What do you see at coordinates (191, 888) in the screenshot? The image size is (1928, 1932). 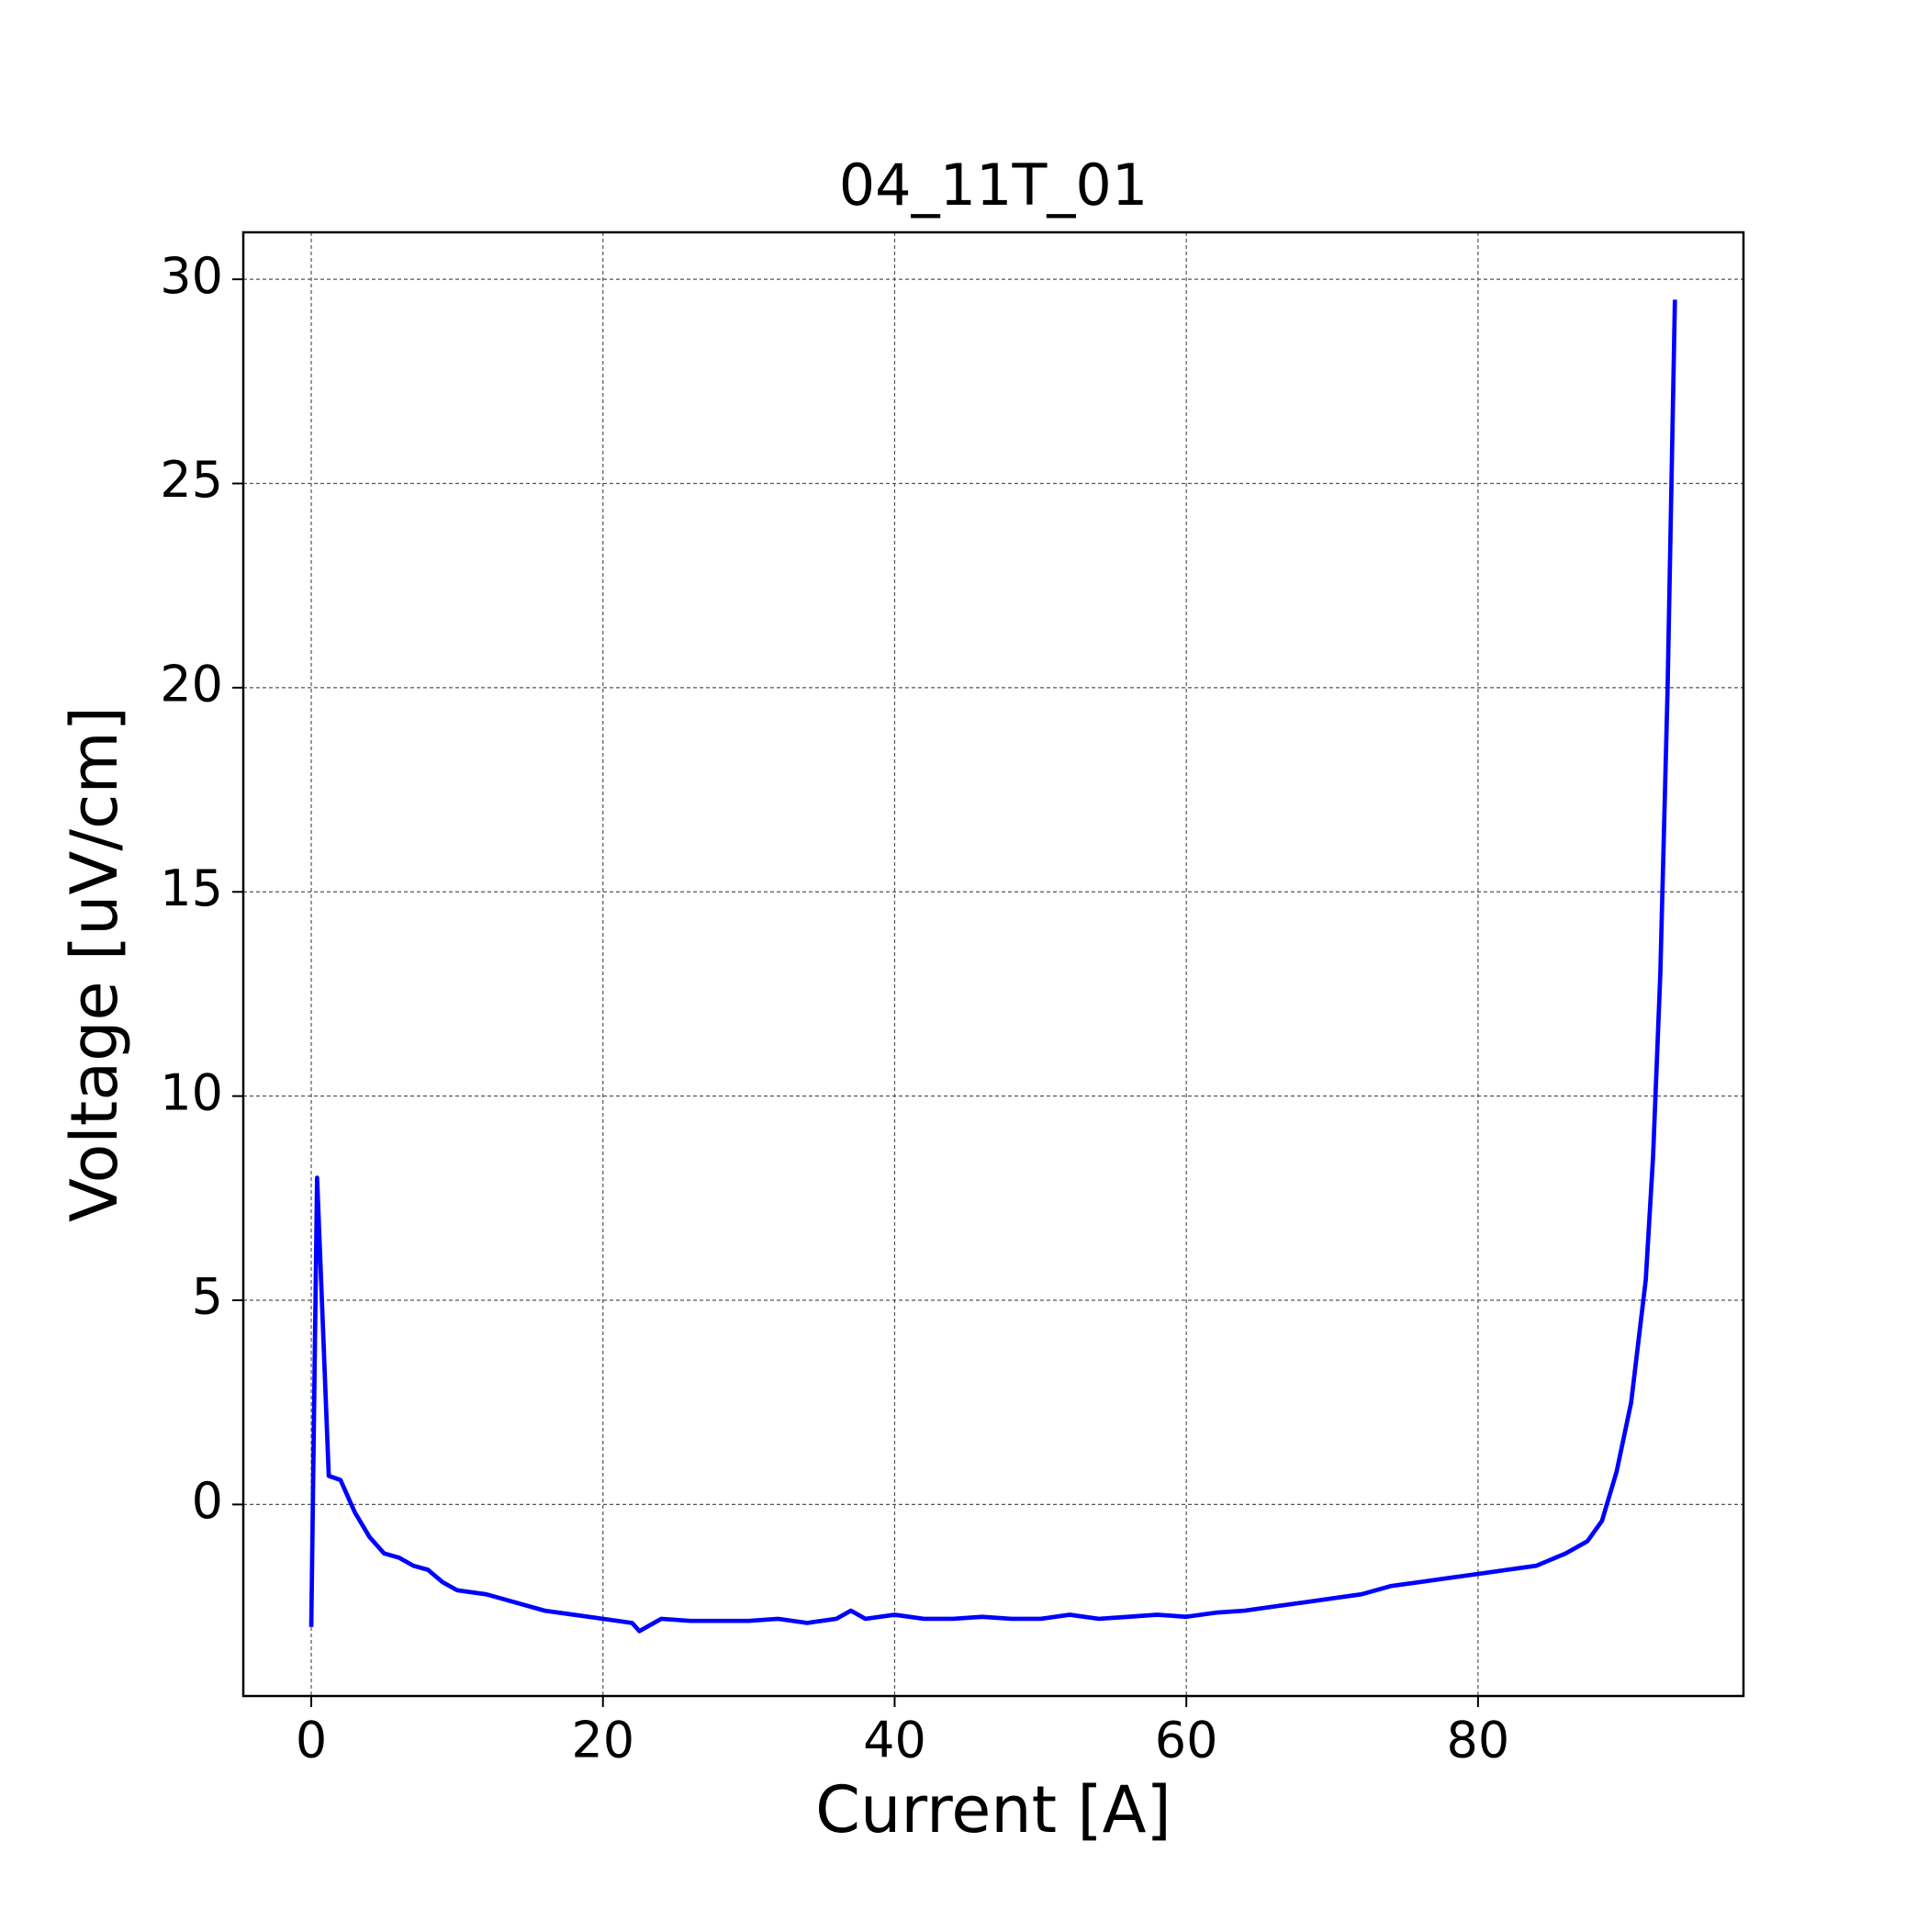 I see `y-tick-label: 15` at bounding box center [191, 888].